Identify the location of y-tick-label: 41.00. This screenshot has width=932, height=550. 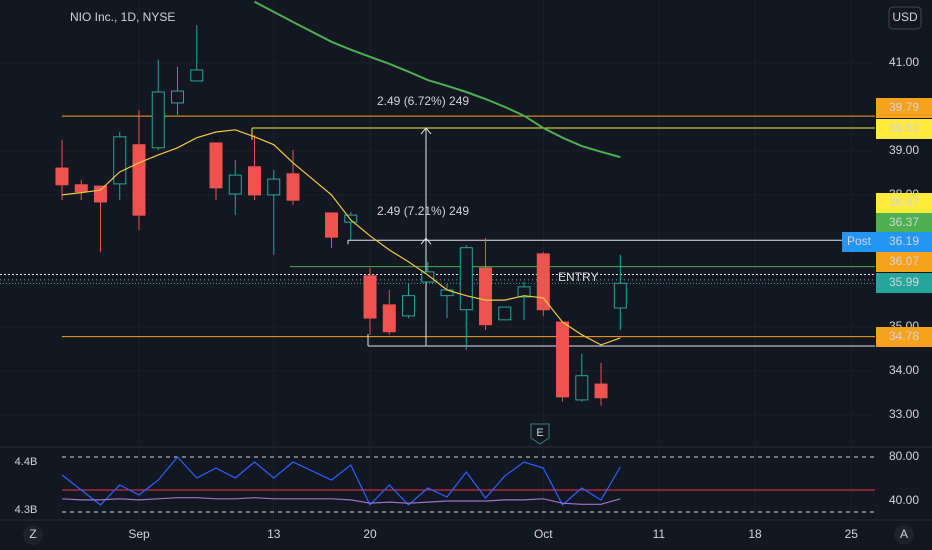
(904, 62).